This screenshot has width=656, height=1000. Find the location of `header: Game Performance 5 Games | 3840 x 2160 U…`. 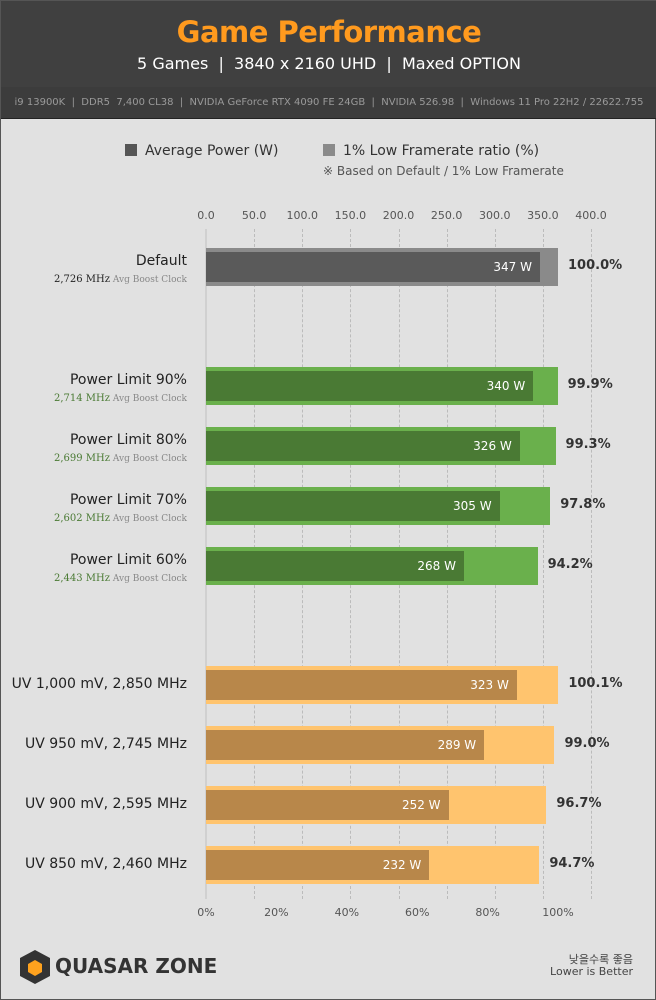

header: Game Performance 5 Games | 3840 x 2160 U… is located at coordinates (328, 44).